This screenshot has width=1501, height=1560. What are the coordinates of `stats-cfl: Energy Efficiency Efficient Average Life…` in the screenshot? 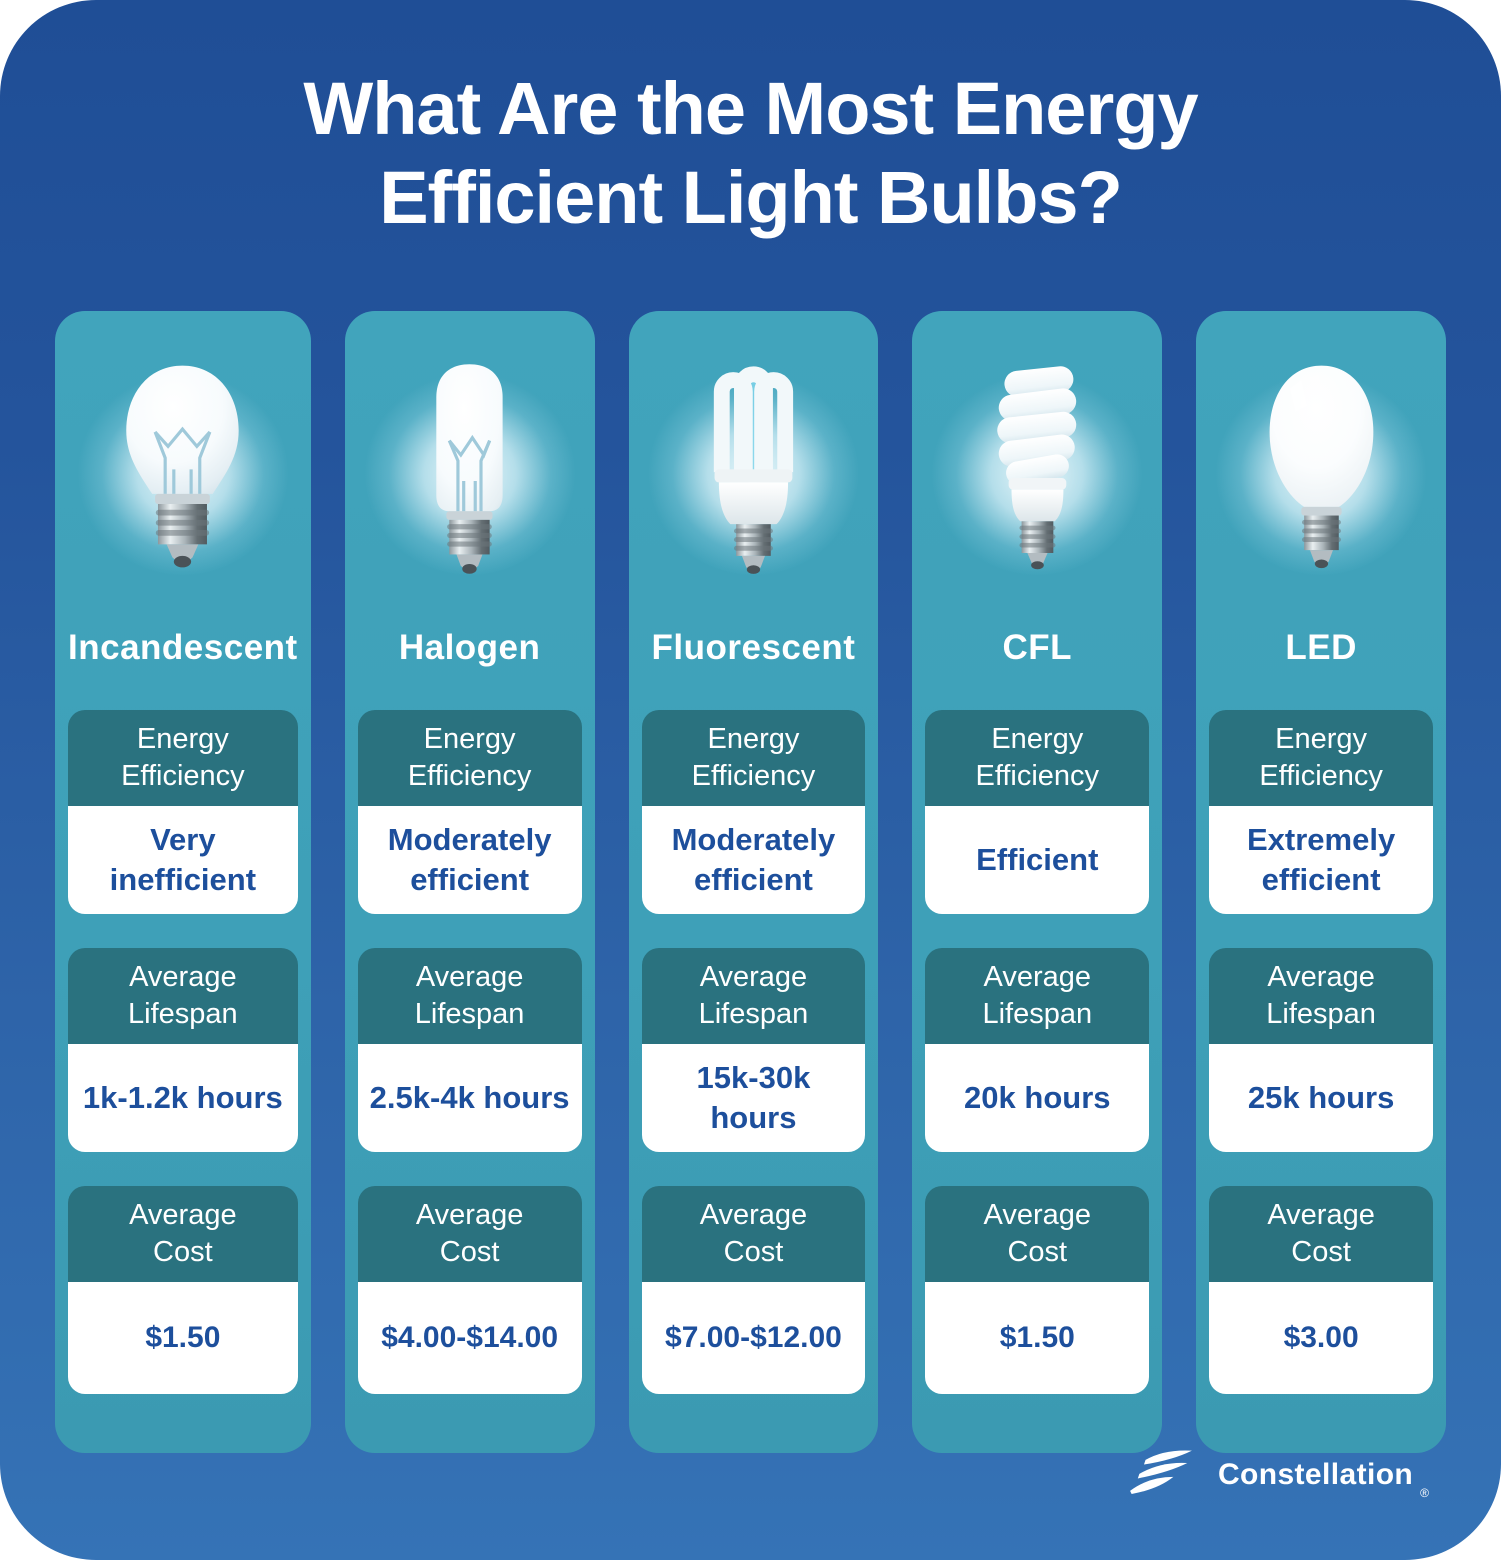 It's located at (1037, 1052).